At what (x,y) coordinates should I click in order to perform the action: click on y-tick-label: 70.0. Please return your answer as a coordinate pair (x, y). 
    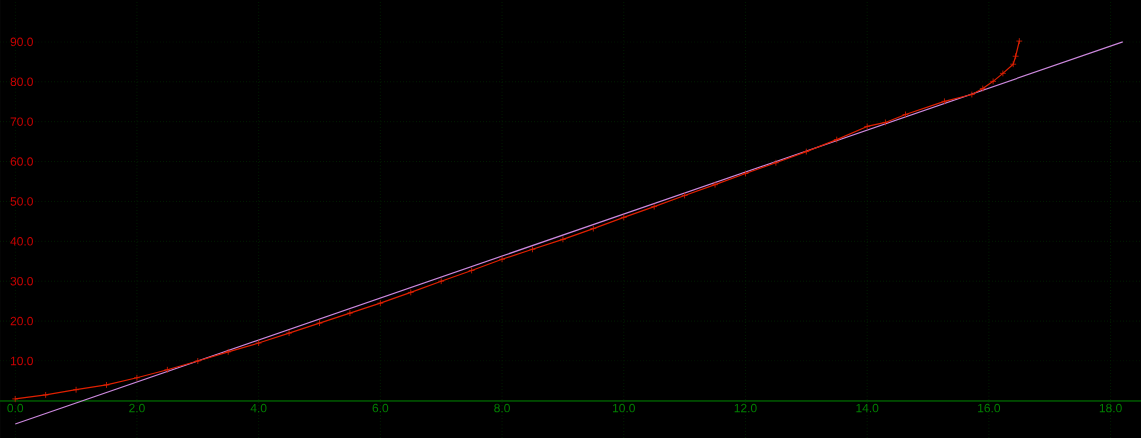
    Looking at the image, I should click on (21, 121).